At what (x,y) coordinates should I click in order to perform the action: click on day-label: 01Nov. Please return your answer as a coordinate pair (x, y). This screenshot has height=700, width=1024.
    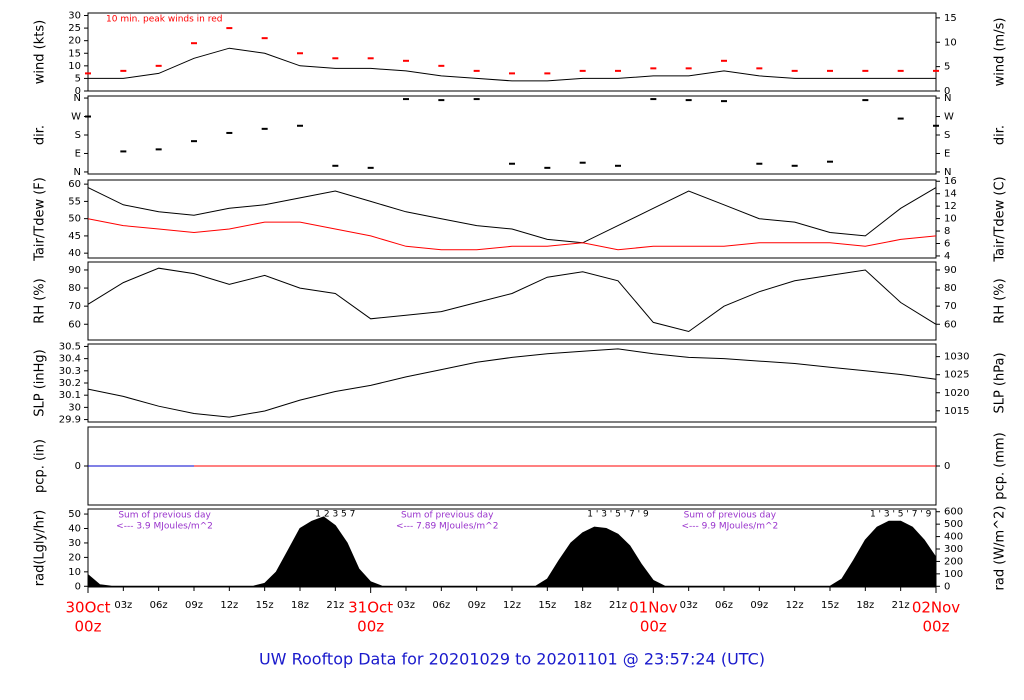
    Looking at the image, I should click on (653, 608).